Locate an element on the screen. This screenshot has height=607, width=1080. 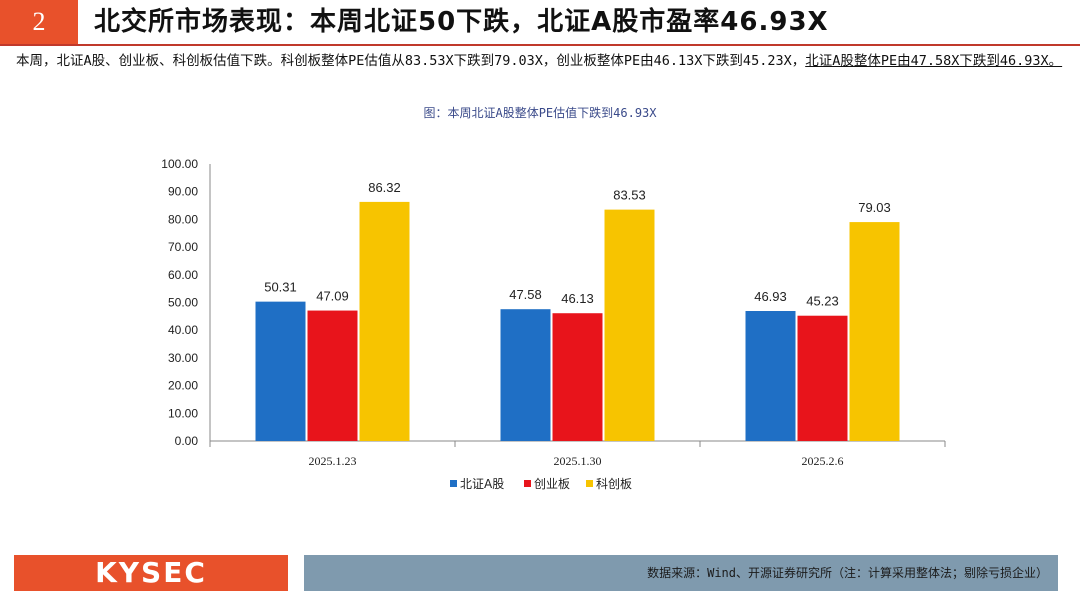
kysec-logo: KYSEC is located at coordinates (151, 573).